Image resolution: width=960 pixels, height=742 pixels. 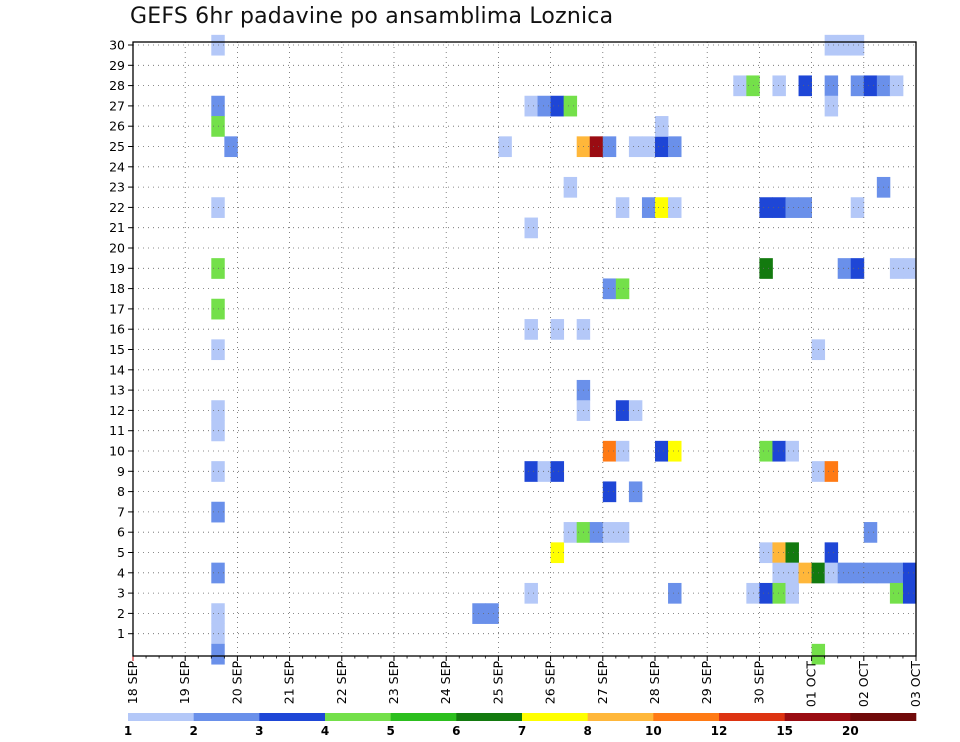 I want to click on y-tick-label: 16, so click(x=117, y=329).